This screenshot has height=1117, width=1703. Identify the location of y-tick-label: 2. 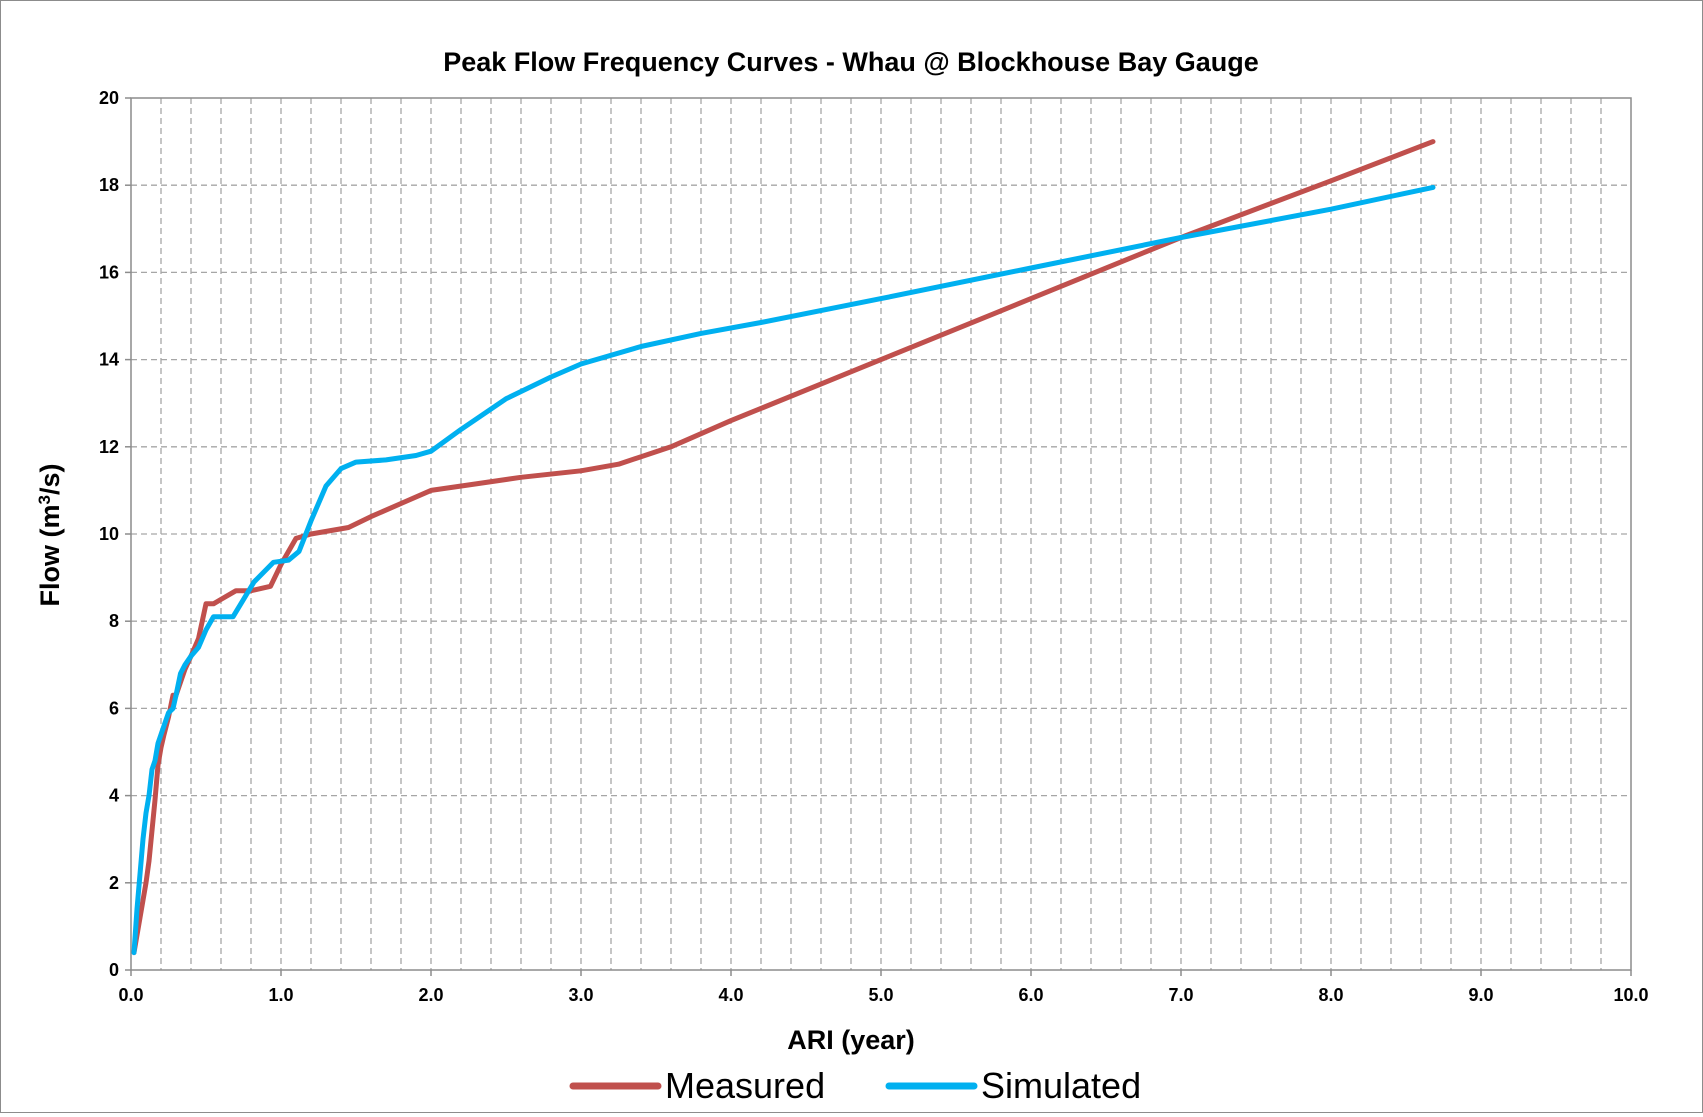
(114, 883).